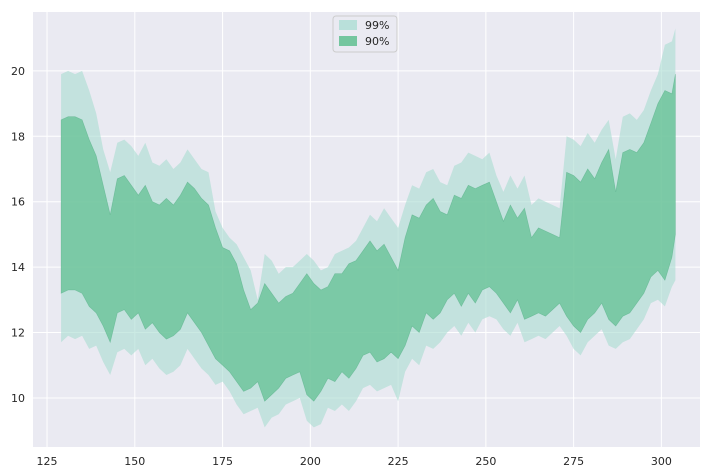  What do you see at coordinates (18, 333) in the screenshot?
I see `y-tick-label: 12` at bounding box center [18, 333].